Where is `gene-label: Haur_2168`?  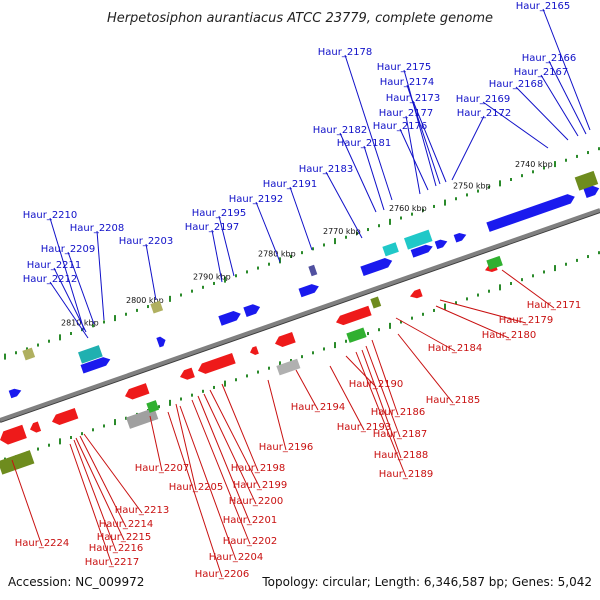 gene-label: Haur_2168 is located at coordinates (516, 84).